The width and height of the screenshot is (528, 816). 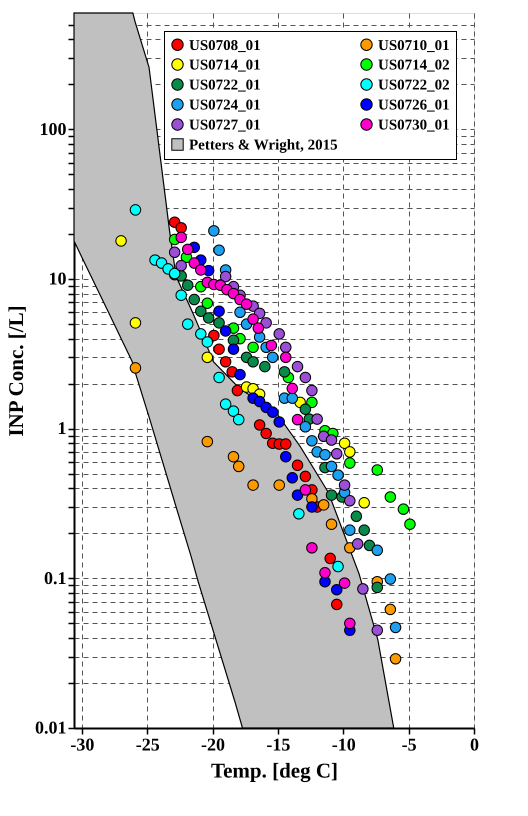 I want to click on x-tick-label: -15, so click(x=278, y=744).